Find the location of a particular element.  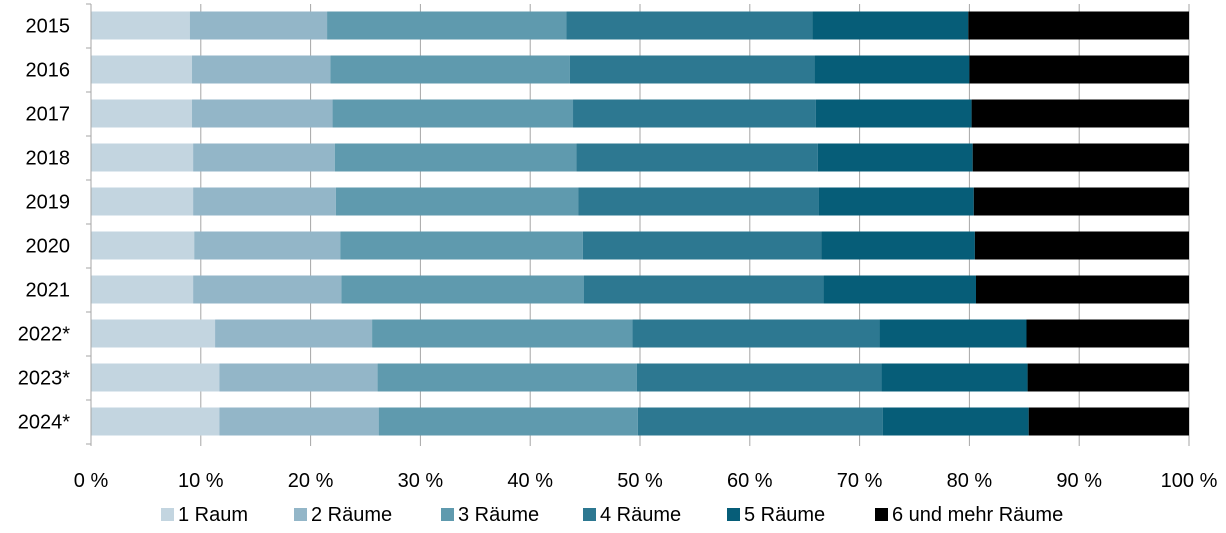

legend-label: 5 Räume is located at coordinates (784, 515).